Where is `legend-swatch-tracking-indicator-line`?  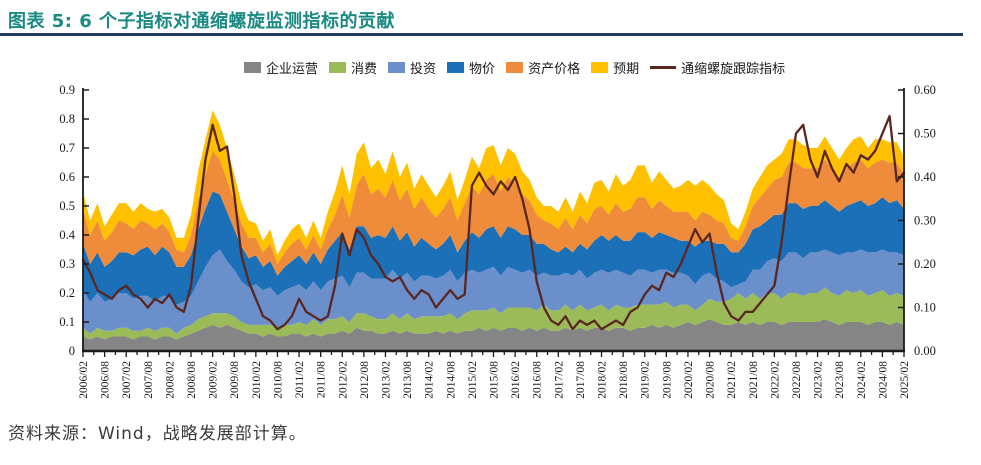
legend-swatch-tracking-indicator-line is located at coordinates (663, 67).